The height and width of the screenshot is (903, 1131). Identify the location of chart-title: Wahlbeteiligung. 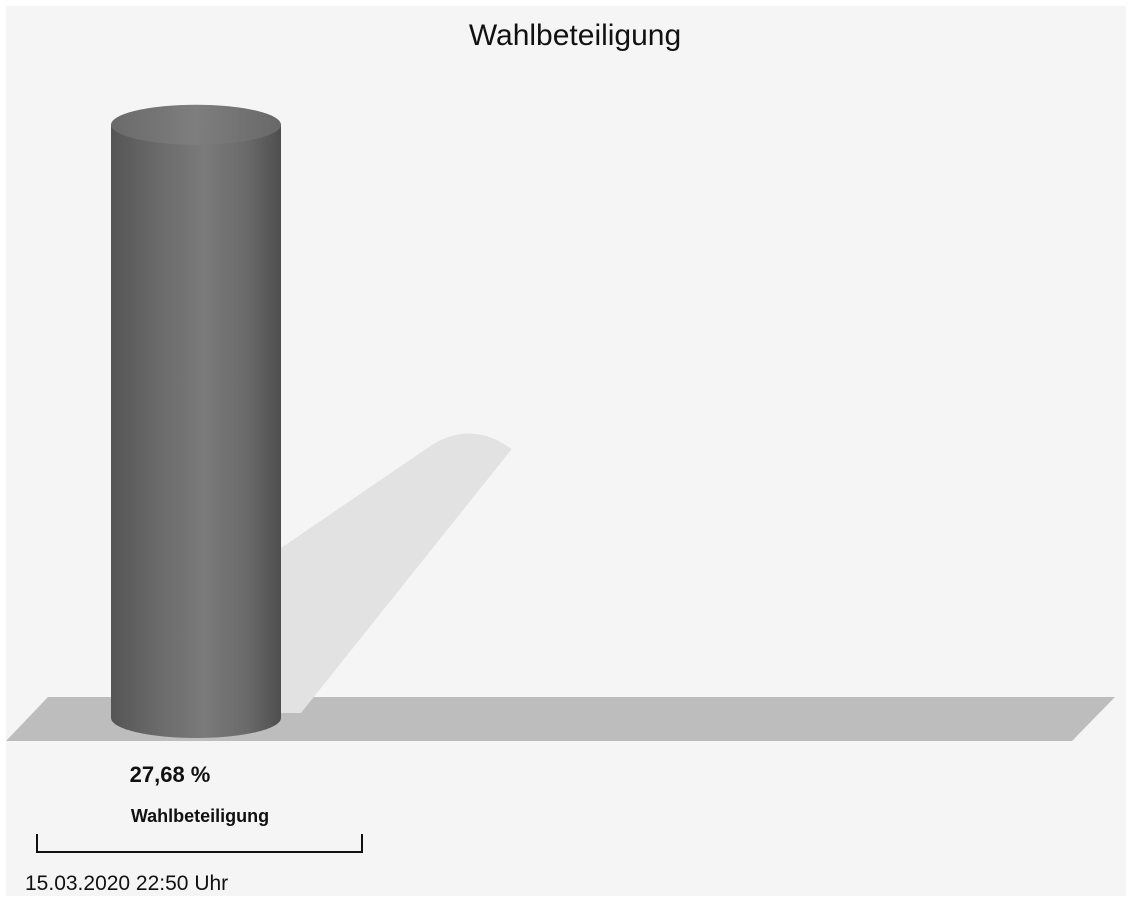
(575, 35).